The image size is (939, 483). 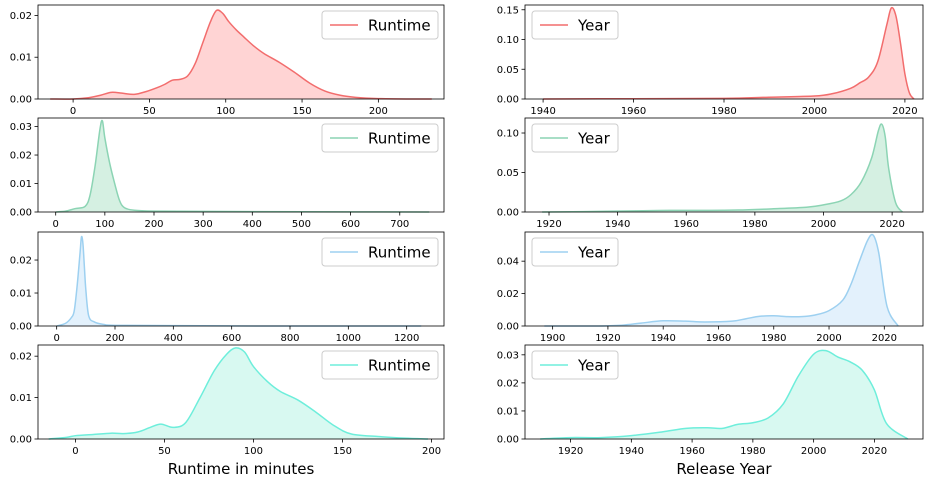 I want to click on chart-panel-5: 0 200 400 600 800 1000 1200 0.00 0.01 0.02 Runtime, so click(x=227, y=287).